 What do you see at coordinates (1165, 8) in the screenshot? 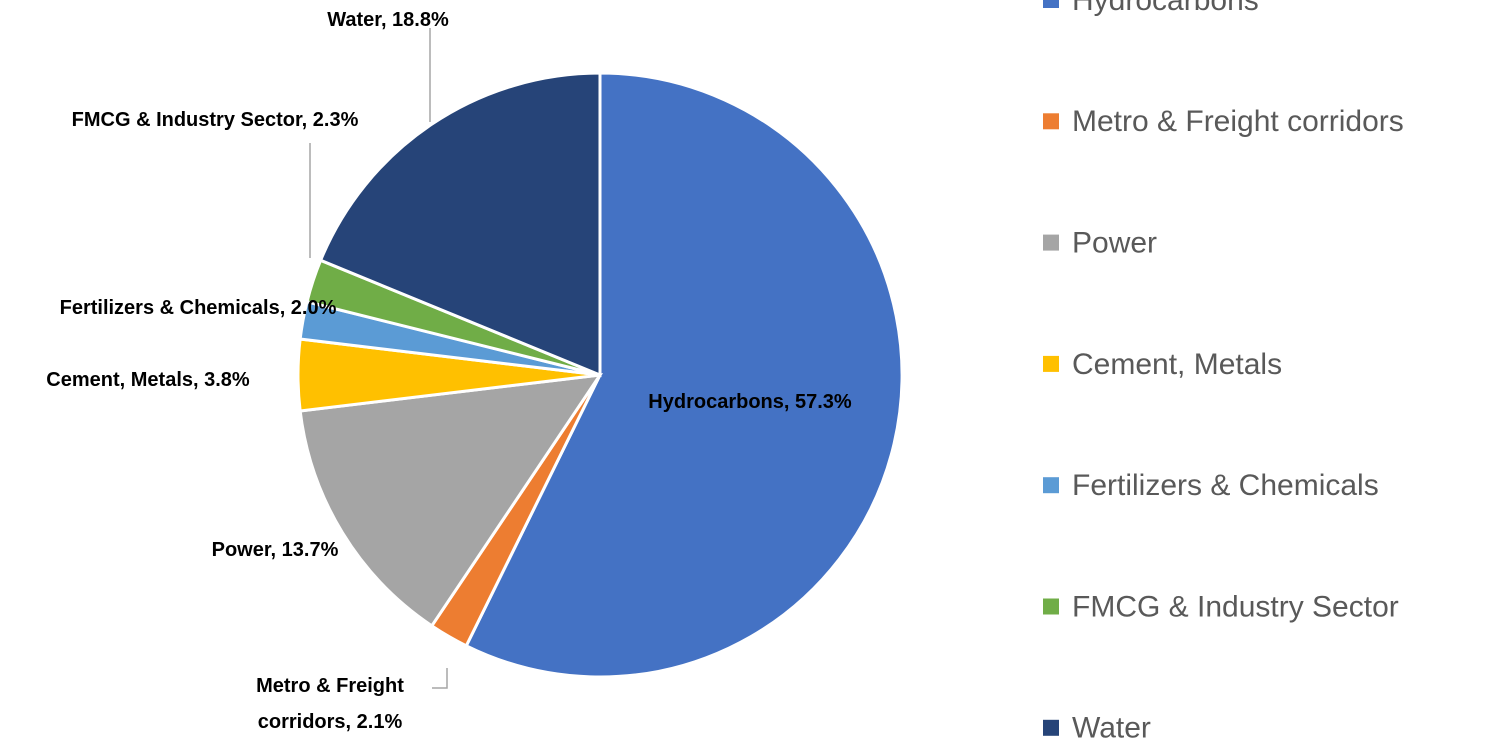
I see `legend-label: Hydrocarbons` at bounding box center [1165, 8].